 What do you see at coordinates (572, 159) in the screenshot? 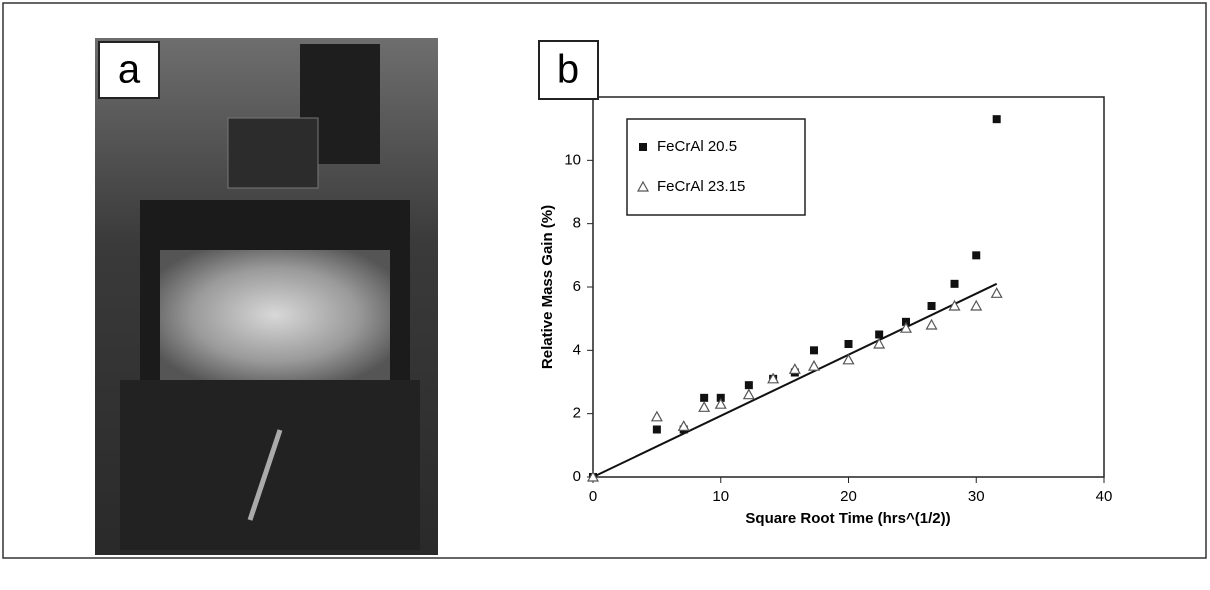
I see `y-tick-label: 10` at bounding box center [572, 159].